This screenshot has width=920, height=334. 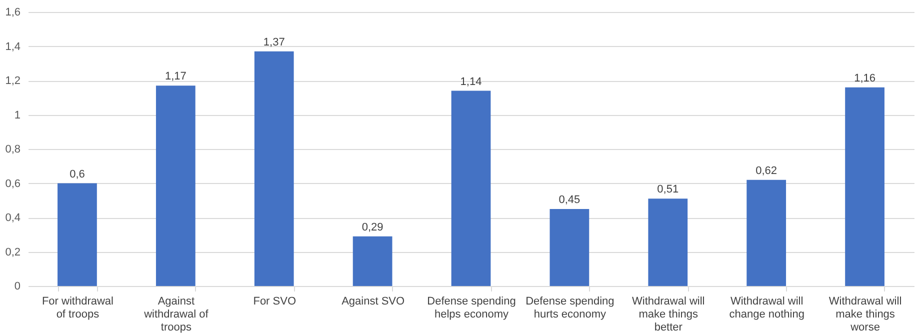 I want to click on data-label: 1,17, so click(x=175, y=76).